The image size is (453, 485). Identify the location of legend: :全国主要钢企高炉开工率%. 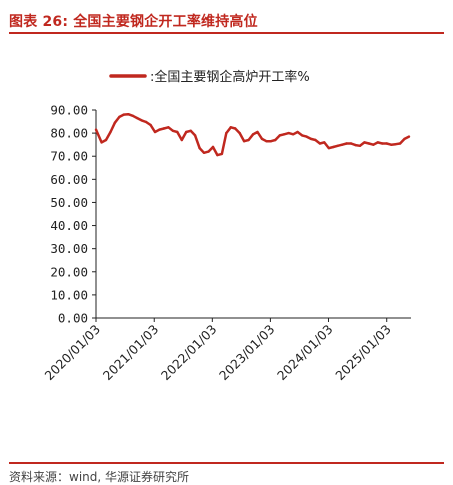
(209, 77).